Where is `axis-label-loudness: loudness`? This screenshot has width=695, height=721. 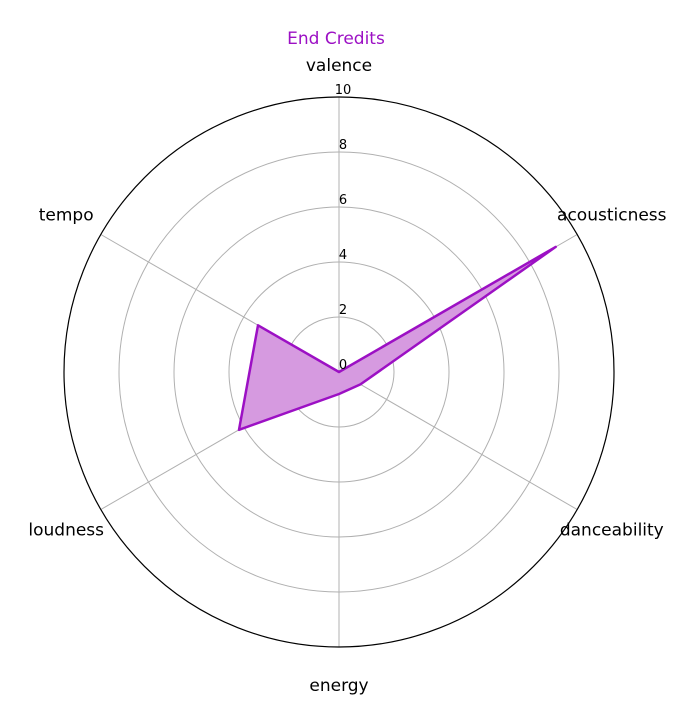
axis-label-loudness: loudness is located at coordinates (66, 531).